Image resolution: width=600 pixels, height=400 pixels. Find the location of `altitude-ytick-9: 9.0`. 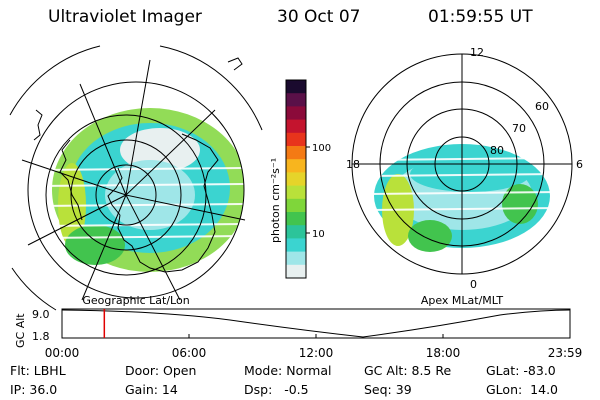

altitude-ytick-9: 9.0 is located at coordinates (41, 314).